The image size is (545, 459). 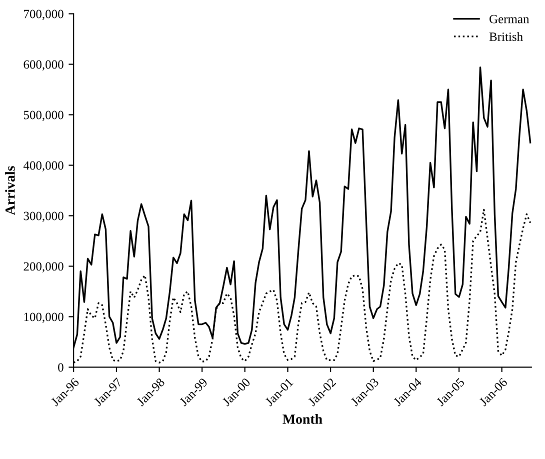 What do you see at coordinates (506, 36) in the screenshot?
I see `legend-label: British` at bounding box center [506, 36].